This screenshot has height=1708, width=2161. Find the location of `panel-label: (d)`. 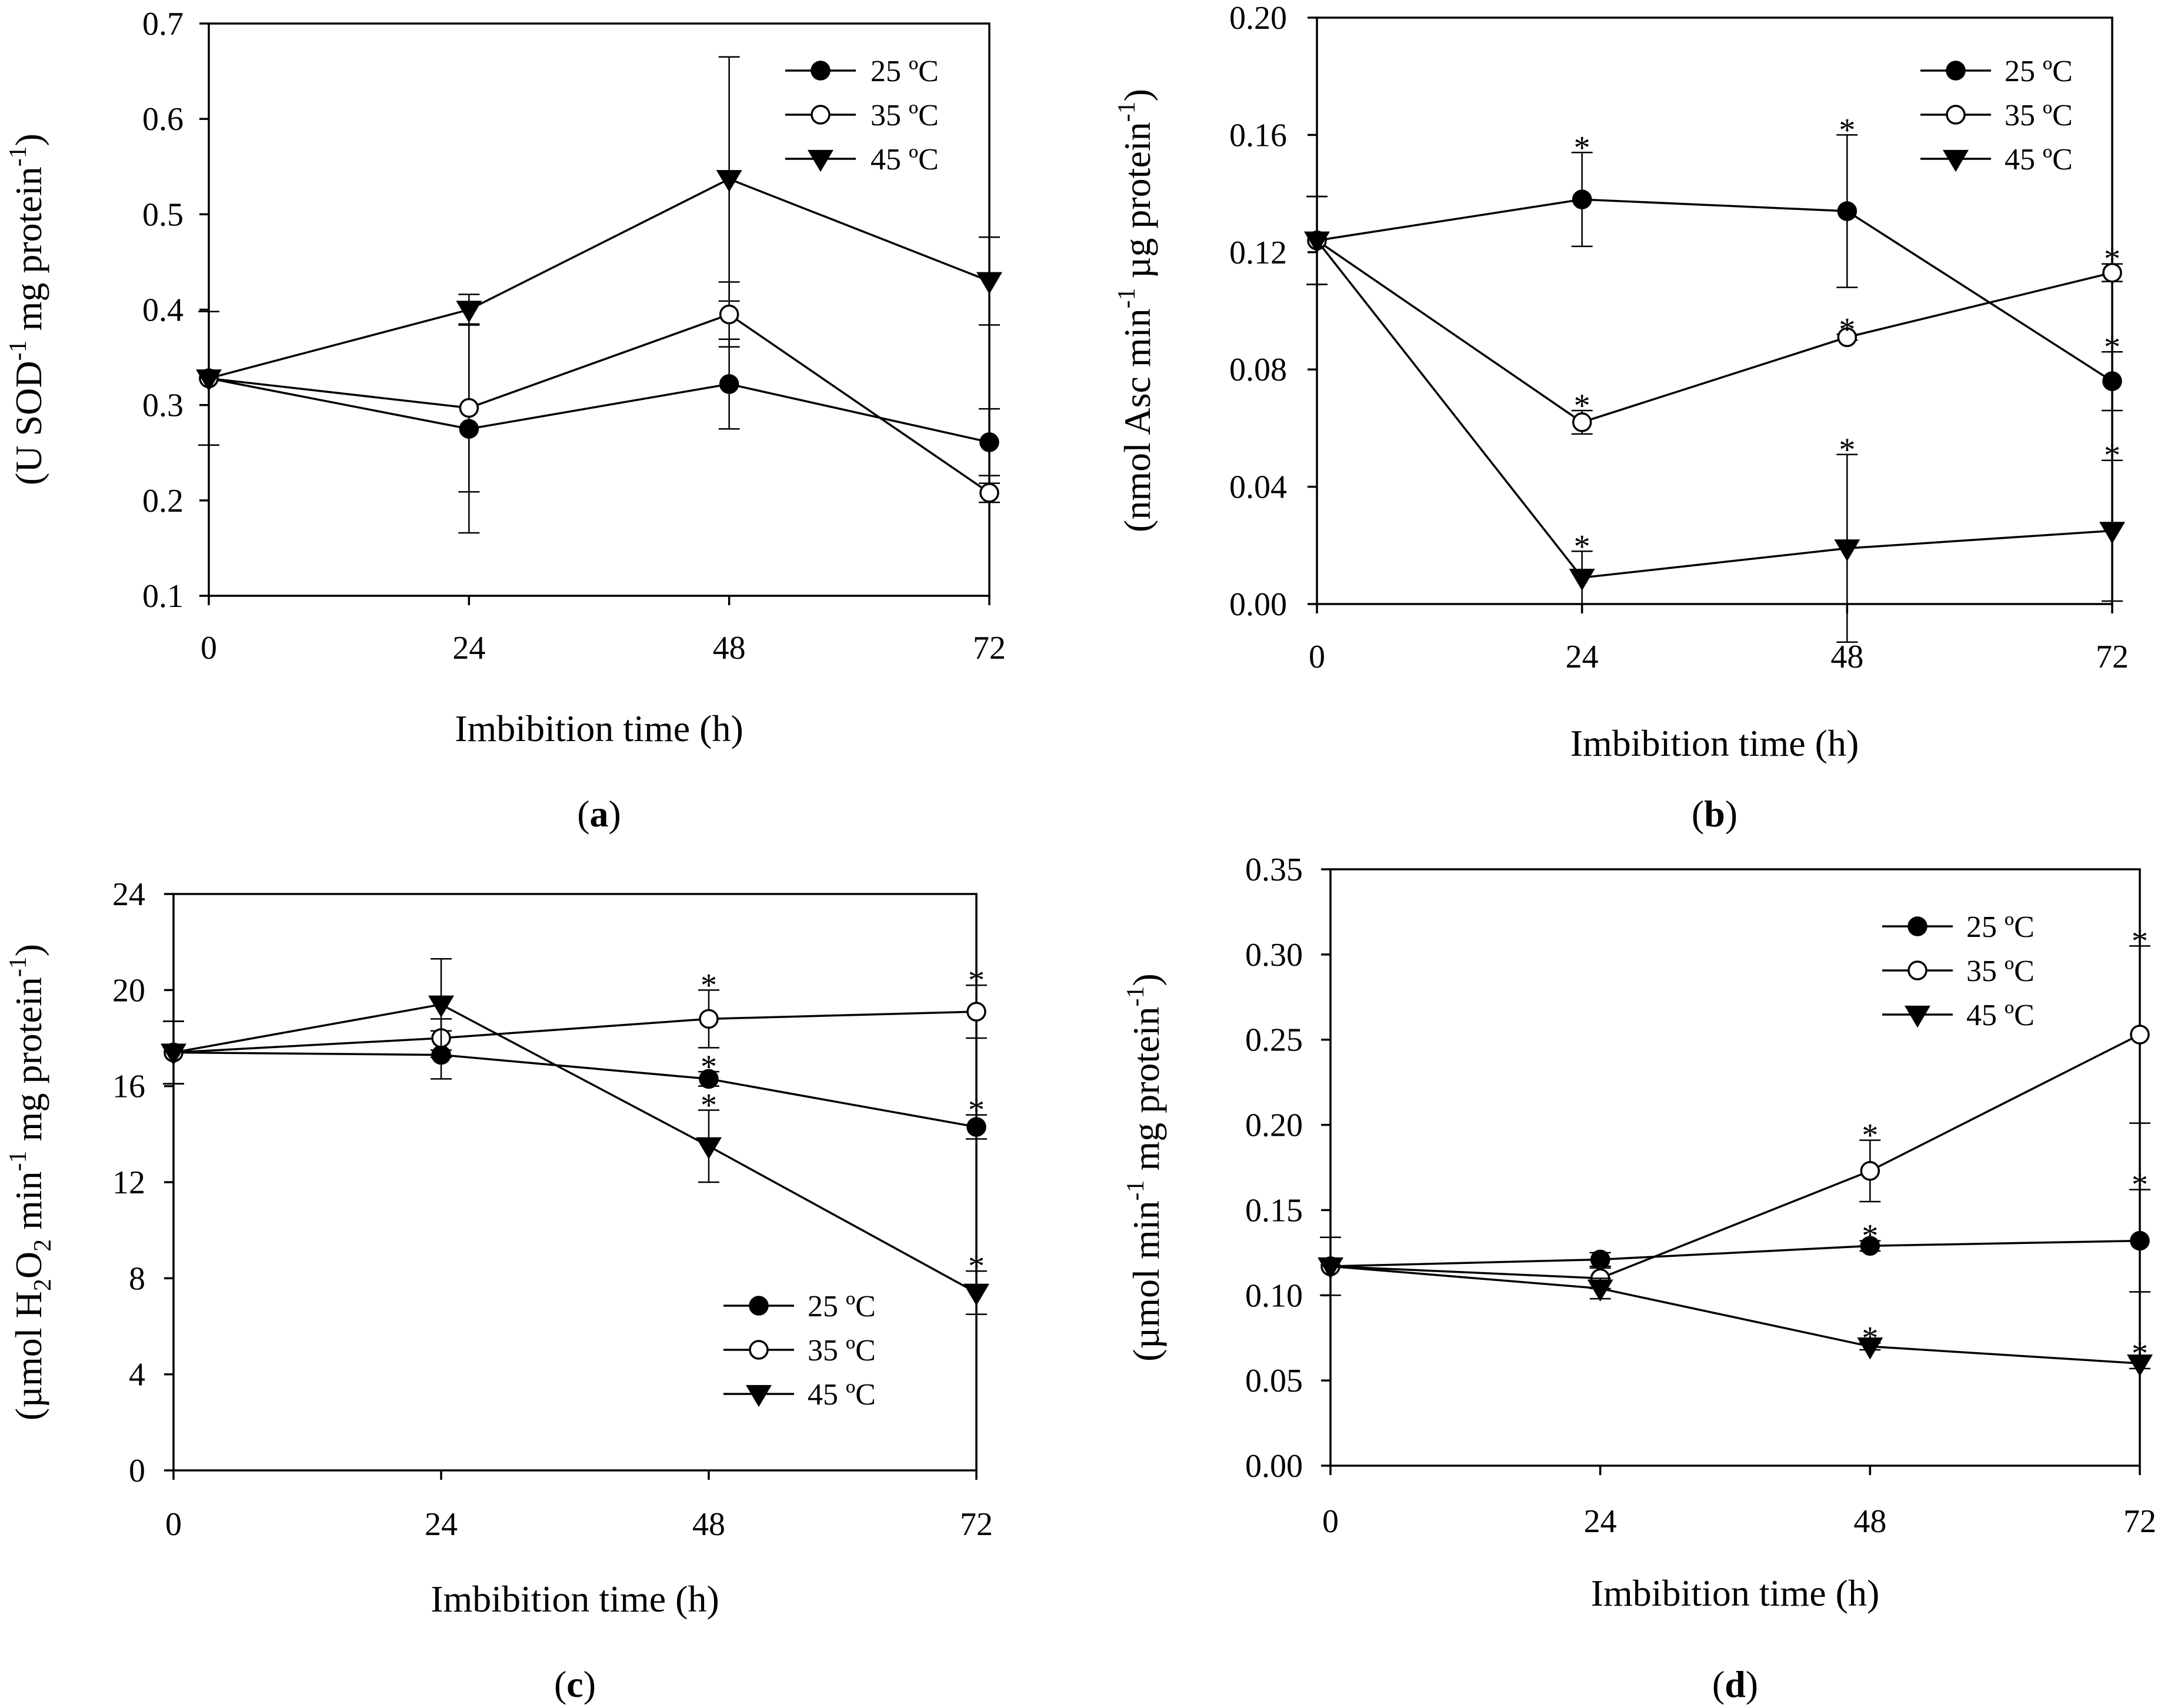

panel-label: (d) is located at coordinates (1735, 1684).